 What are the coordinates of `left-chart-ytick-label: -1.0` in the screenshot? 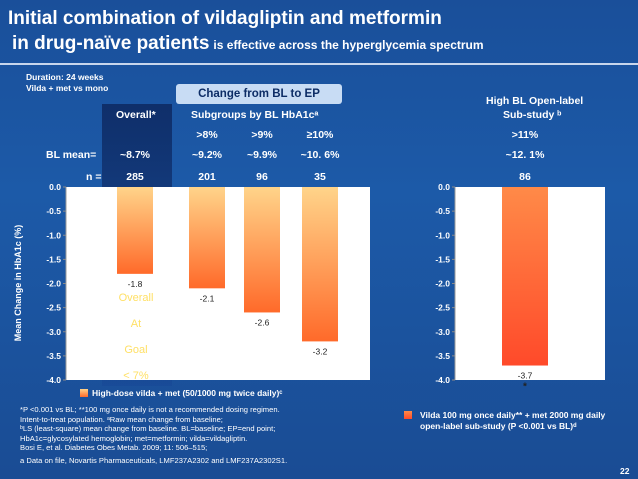 It's located at (53, 235).